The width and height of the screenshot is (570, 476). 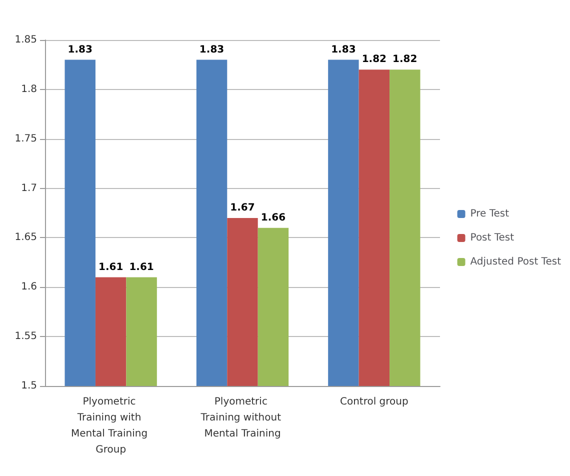 What do you see at coordinates (29, 89) in the screenshot?
I see `y-tick-label: 1.8` at bounding box center [29, 89].